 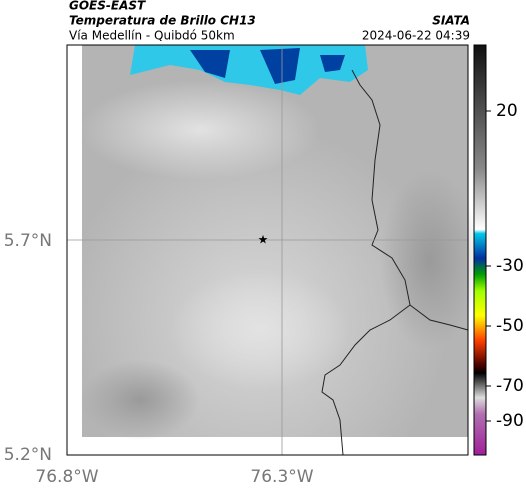 What do you see at coordinates (162, 21) in the screenshot?
I see `subtitle: Temperatura de Brillo CH13` at bounding box center [162, 21].